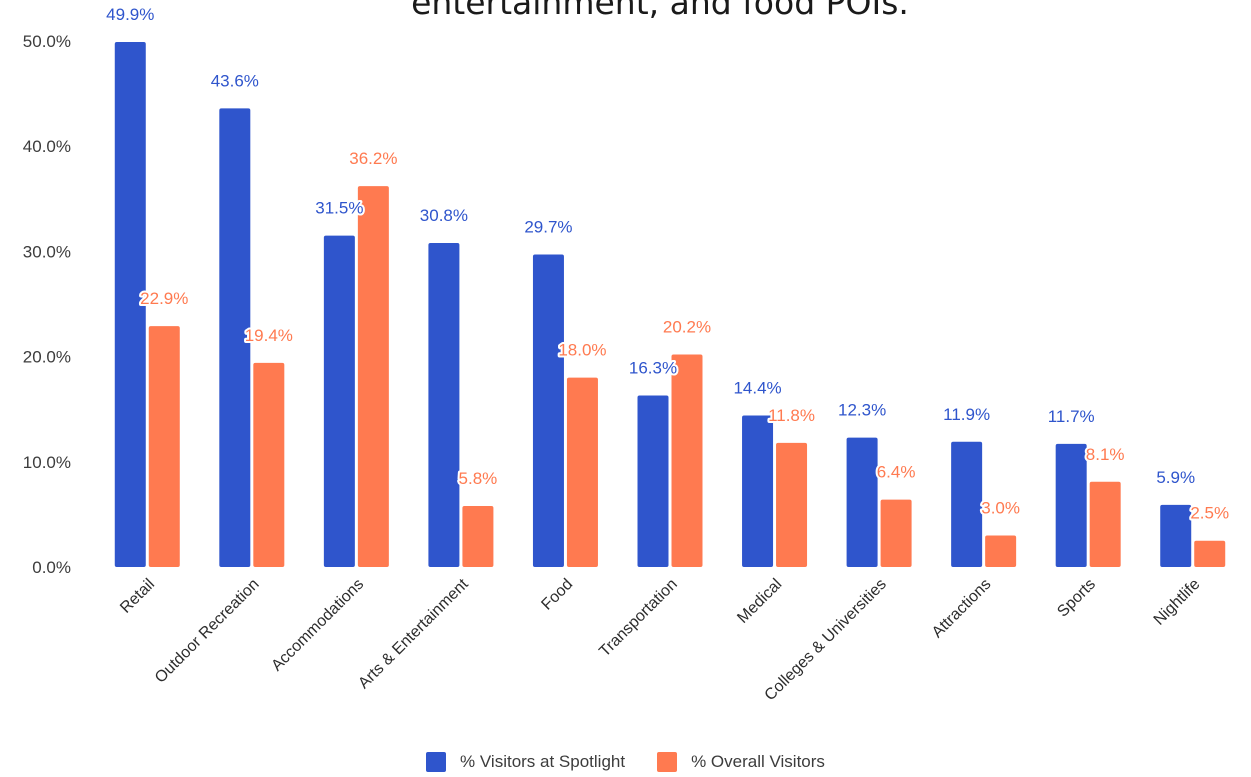  I want to click on data-label-spotlight: 5.9%, so click(1175, 477).